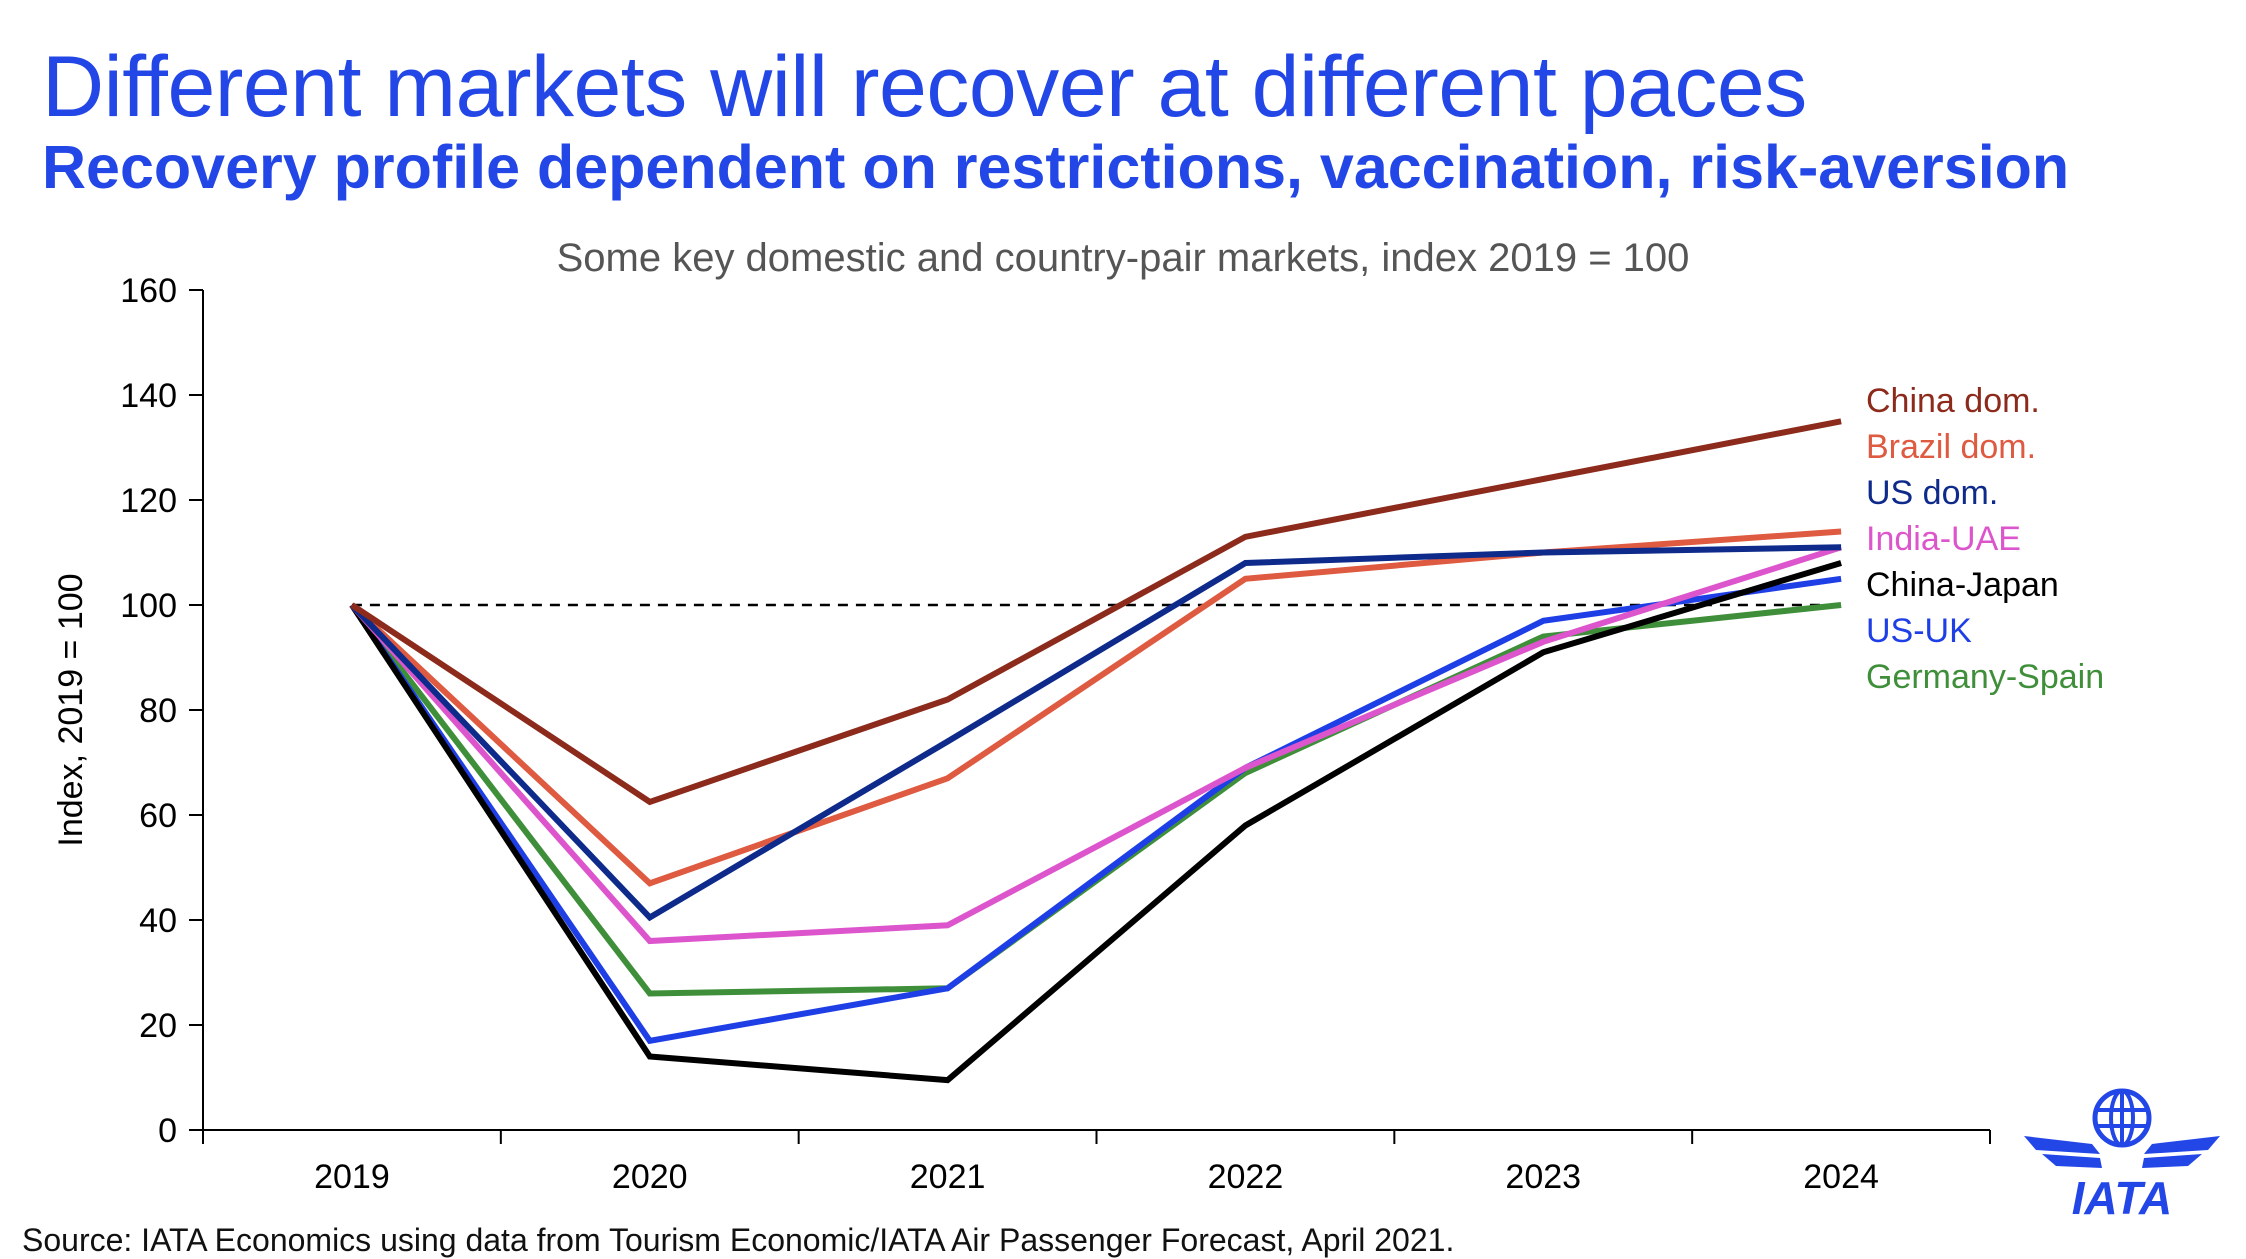 Image resolution: width=2246 pixels, height=1259 pixels. What do you see at coordinates (1953, 401) in the screenshot?
I see `legend-label-china-dom: China dom.` at bounding box center [1953, 401].